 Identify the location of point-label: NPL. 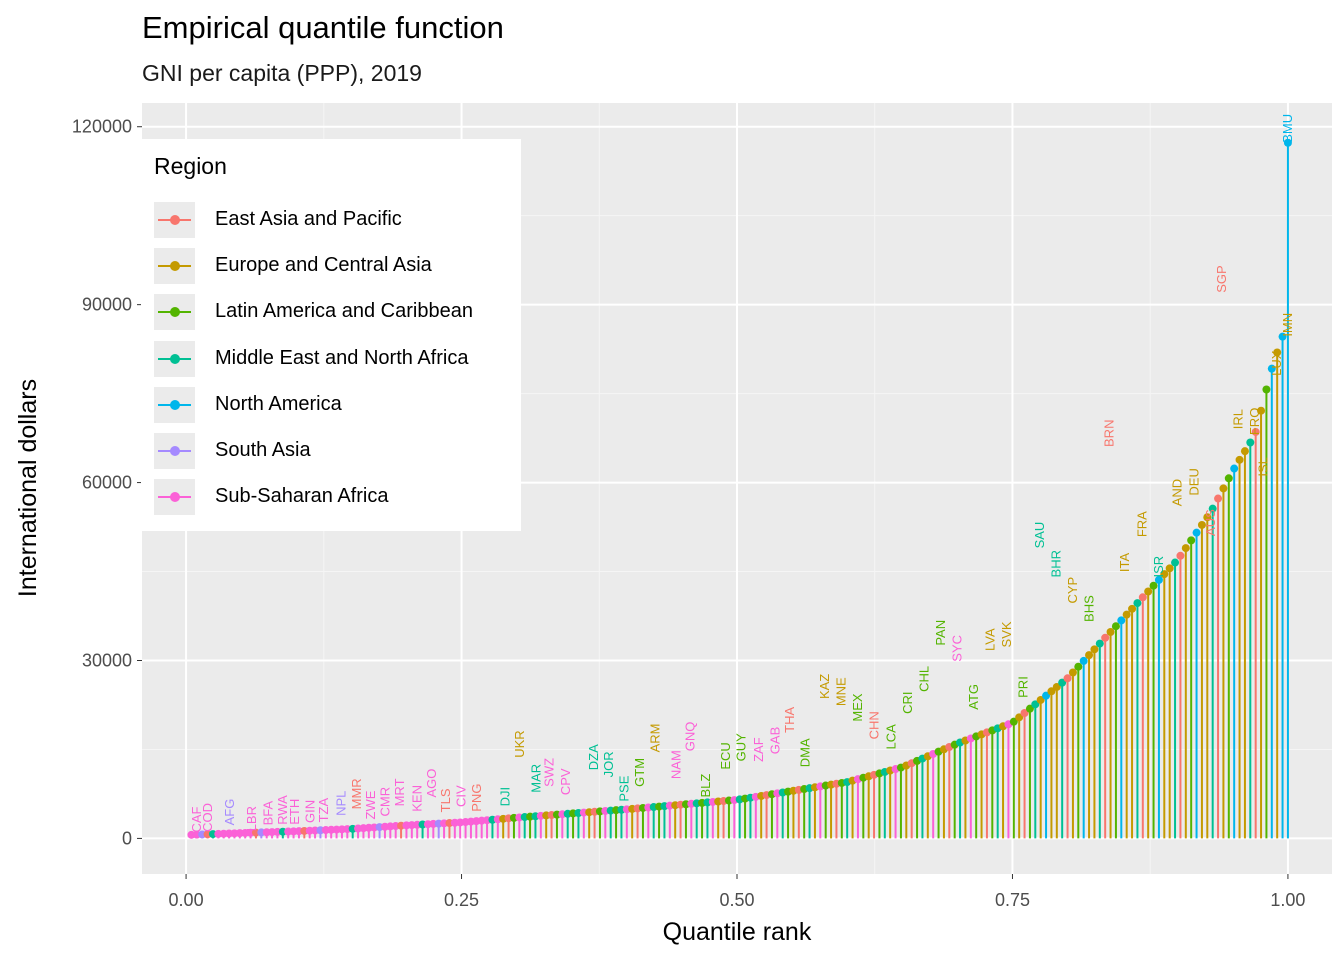
(340, 803).